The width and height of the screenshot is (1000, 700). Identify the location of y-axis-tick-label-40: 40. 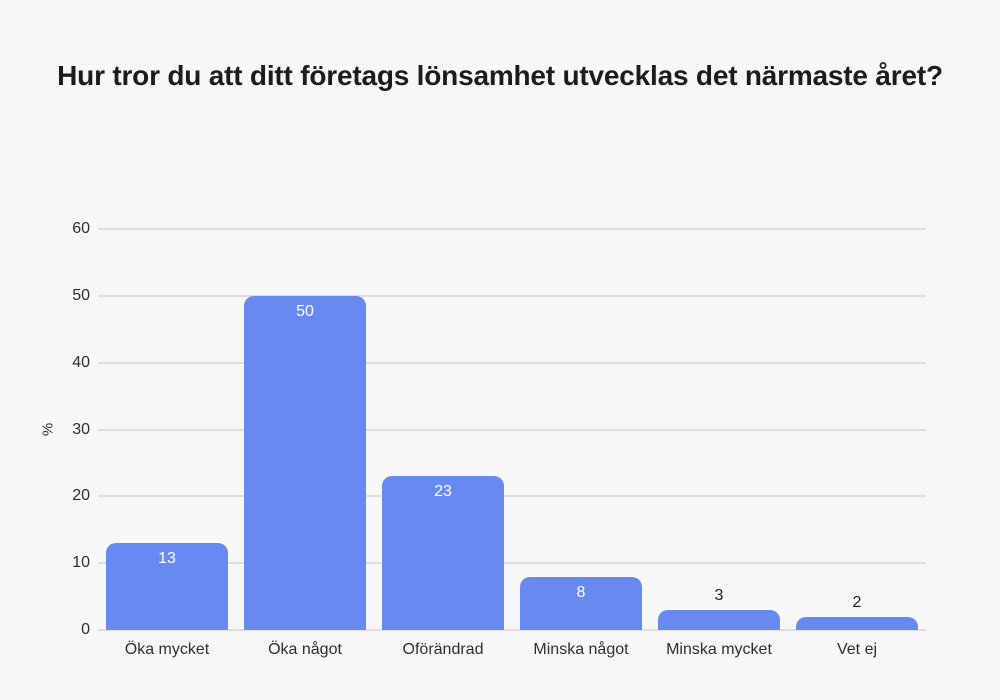
(81, 362).